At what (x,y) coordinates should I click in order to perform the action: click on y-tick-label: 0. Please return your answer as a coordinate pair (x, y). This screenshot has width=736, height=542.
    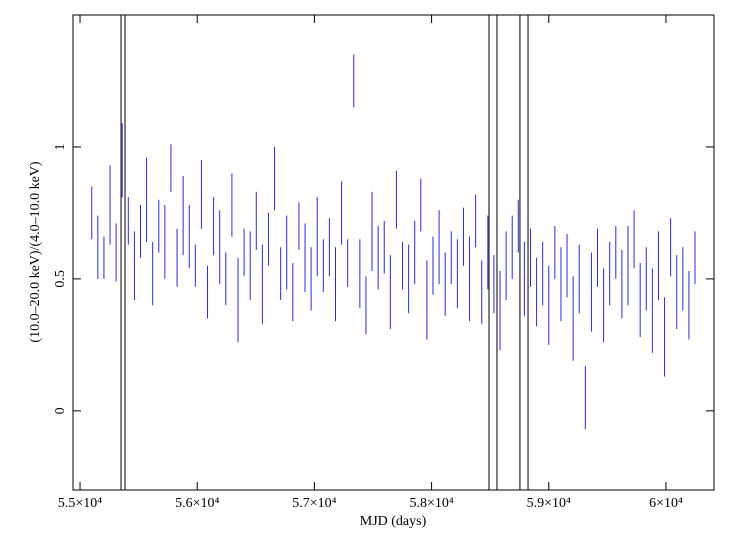
    Looking at the image, I should click on (60, 410).